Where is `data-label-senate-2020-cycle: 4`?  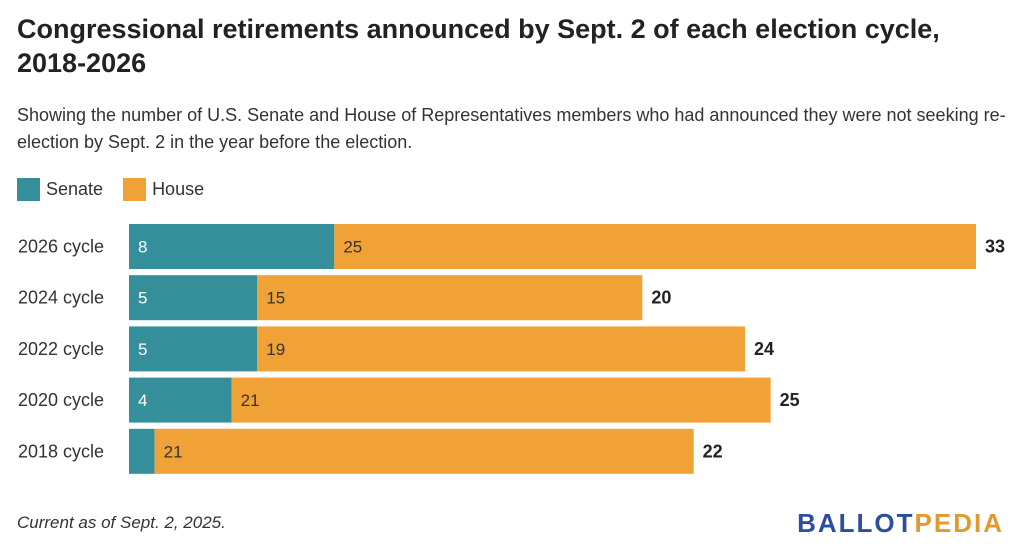
data-label-senate-2020-cycle: 4 is located at coordinates (142, 400).